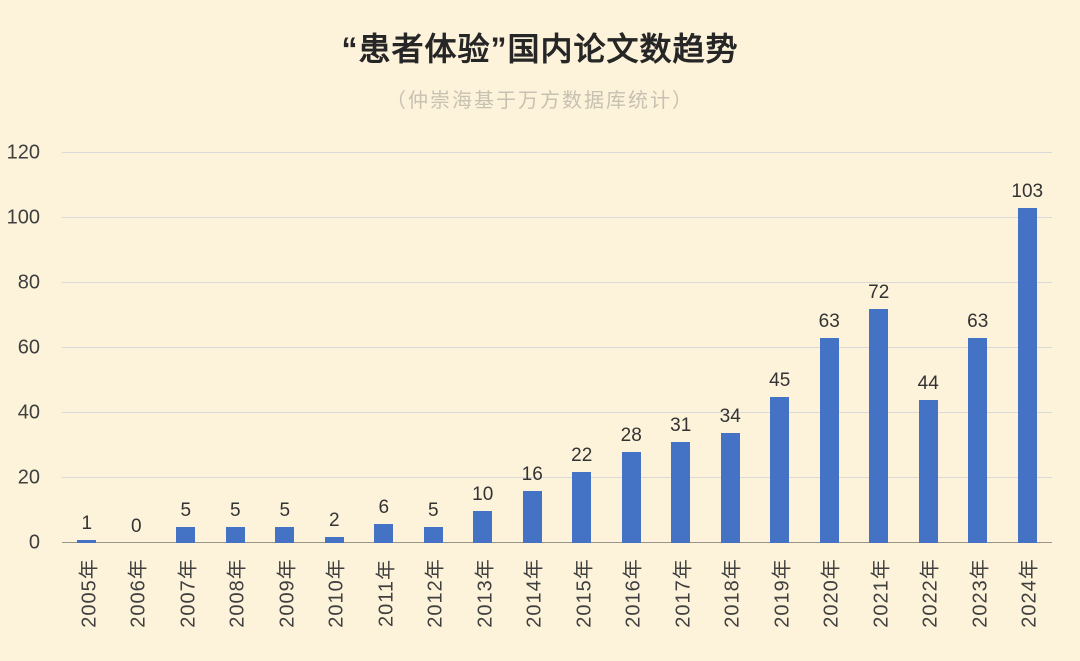  I want to click on x-tick-label: 2013年, so click(485, 593).